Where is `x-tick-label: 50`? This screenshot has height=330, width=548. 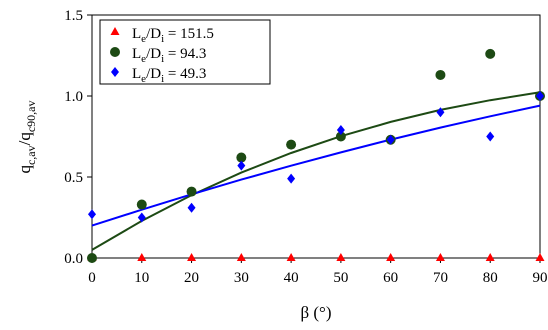 x-tick-label: 50 is located at coordinates (340, 278).